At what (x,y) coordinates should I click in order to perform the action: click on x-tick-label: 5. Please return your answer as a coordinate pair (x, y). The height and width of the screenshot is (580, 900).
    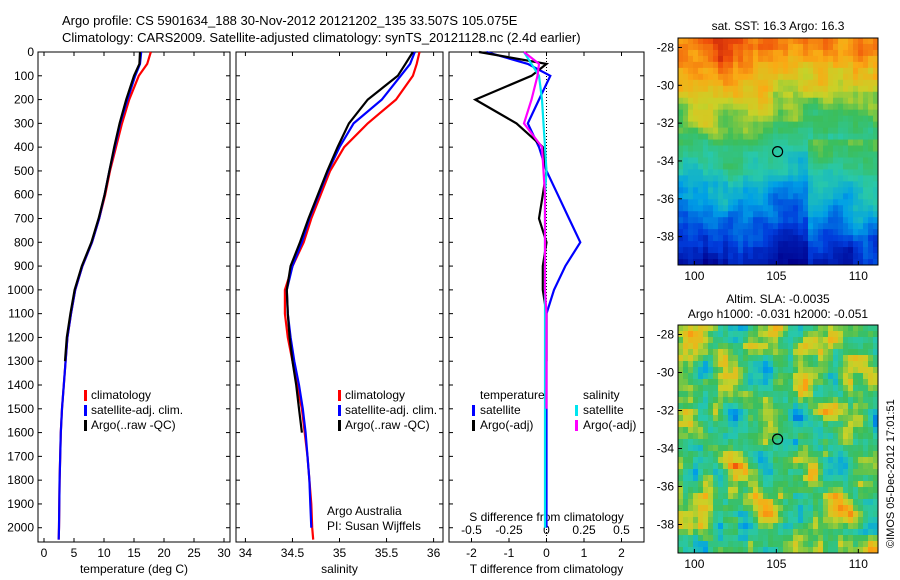
    Looking at the image, I should click on (74, 553).